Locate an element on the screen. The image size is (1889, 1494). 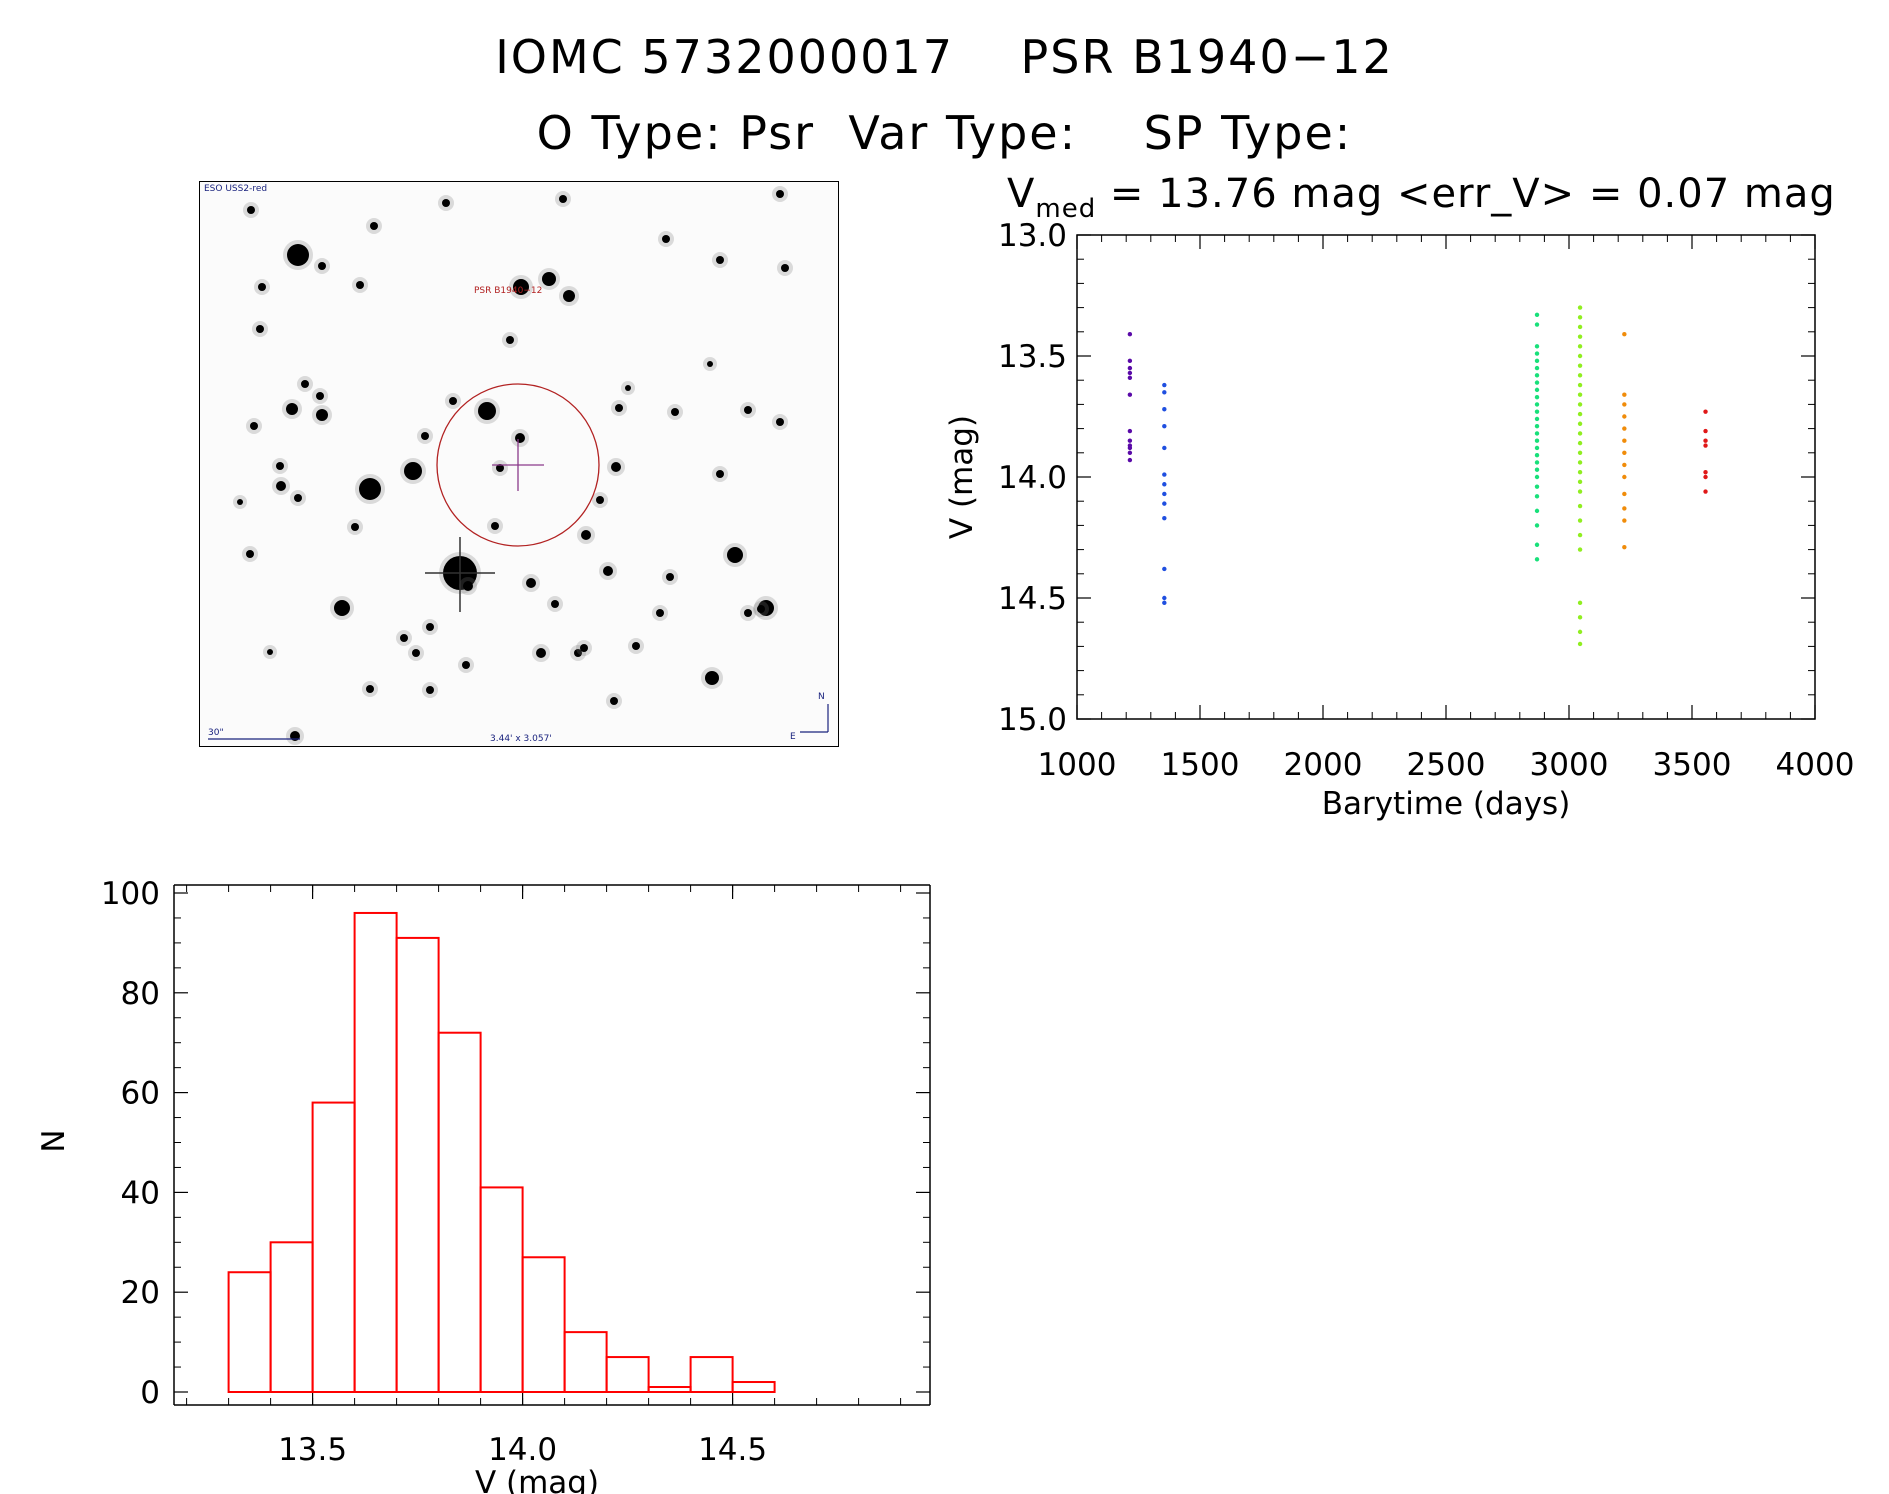
east-label: E is located at coordinates (793, 737).